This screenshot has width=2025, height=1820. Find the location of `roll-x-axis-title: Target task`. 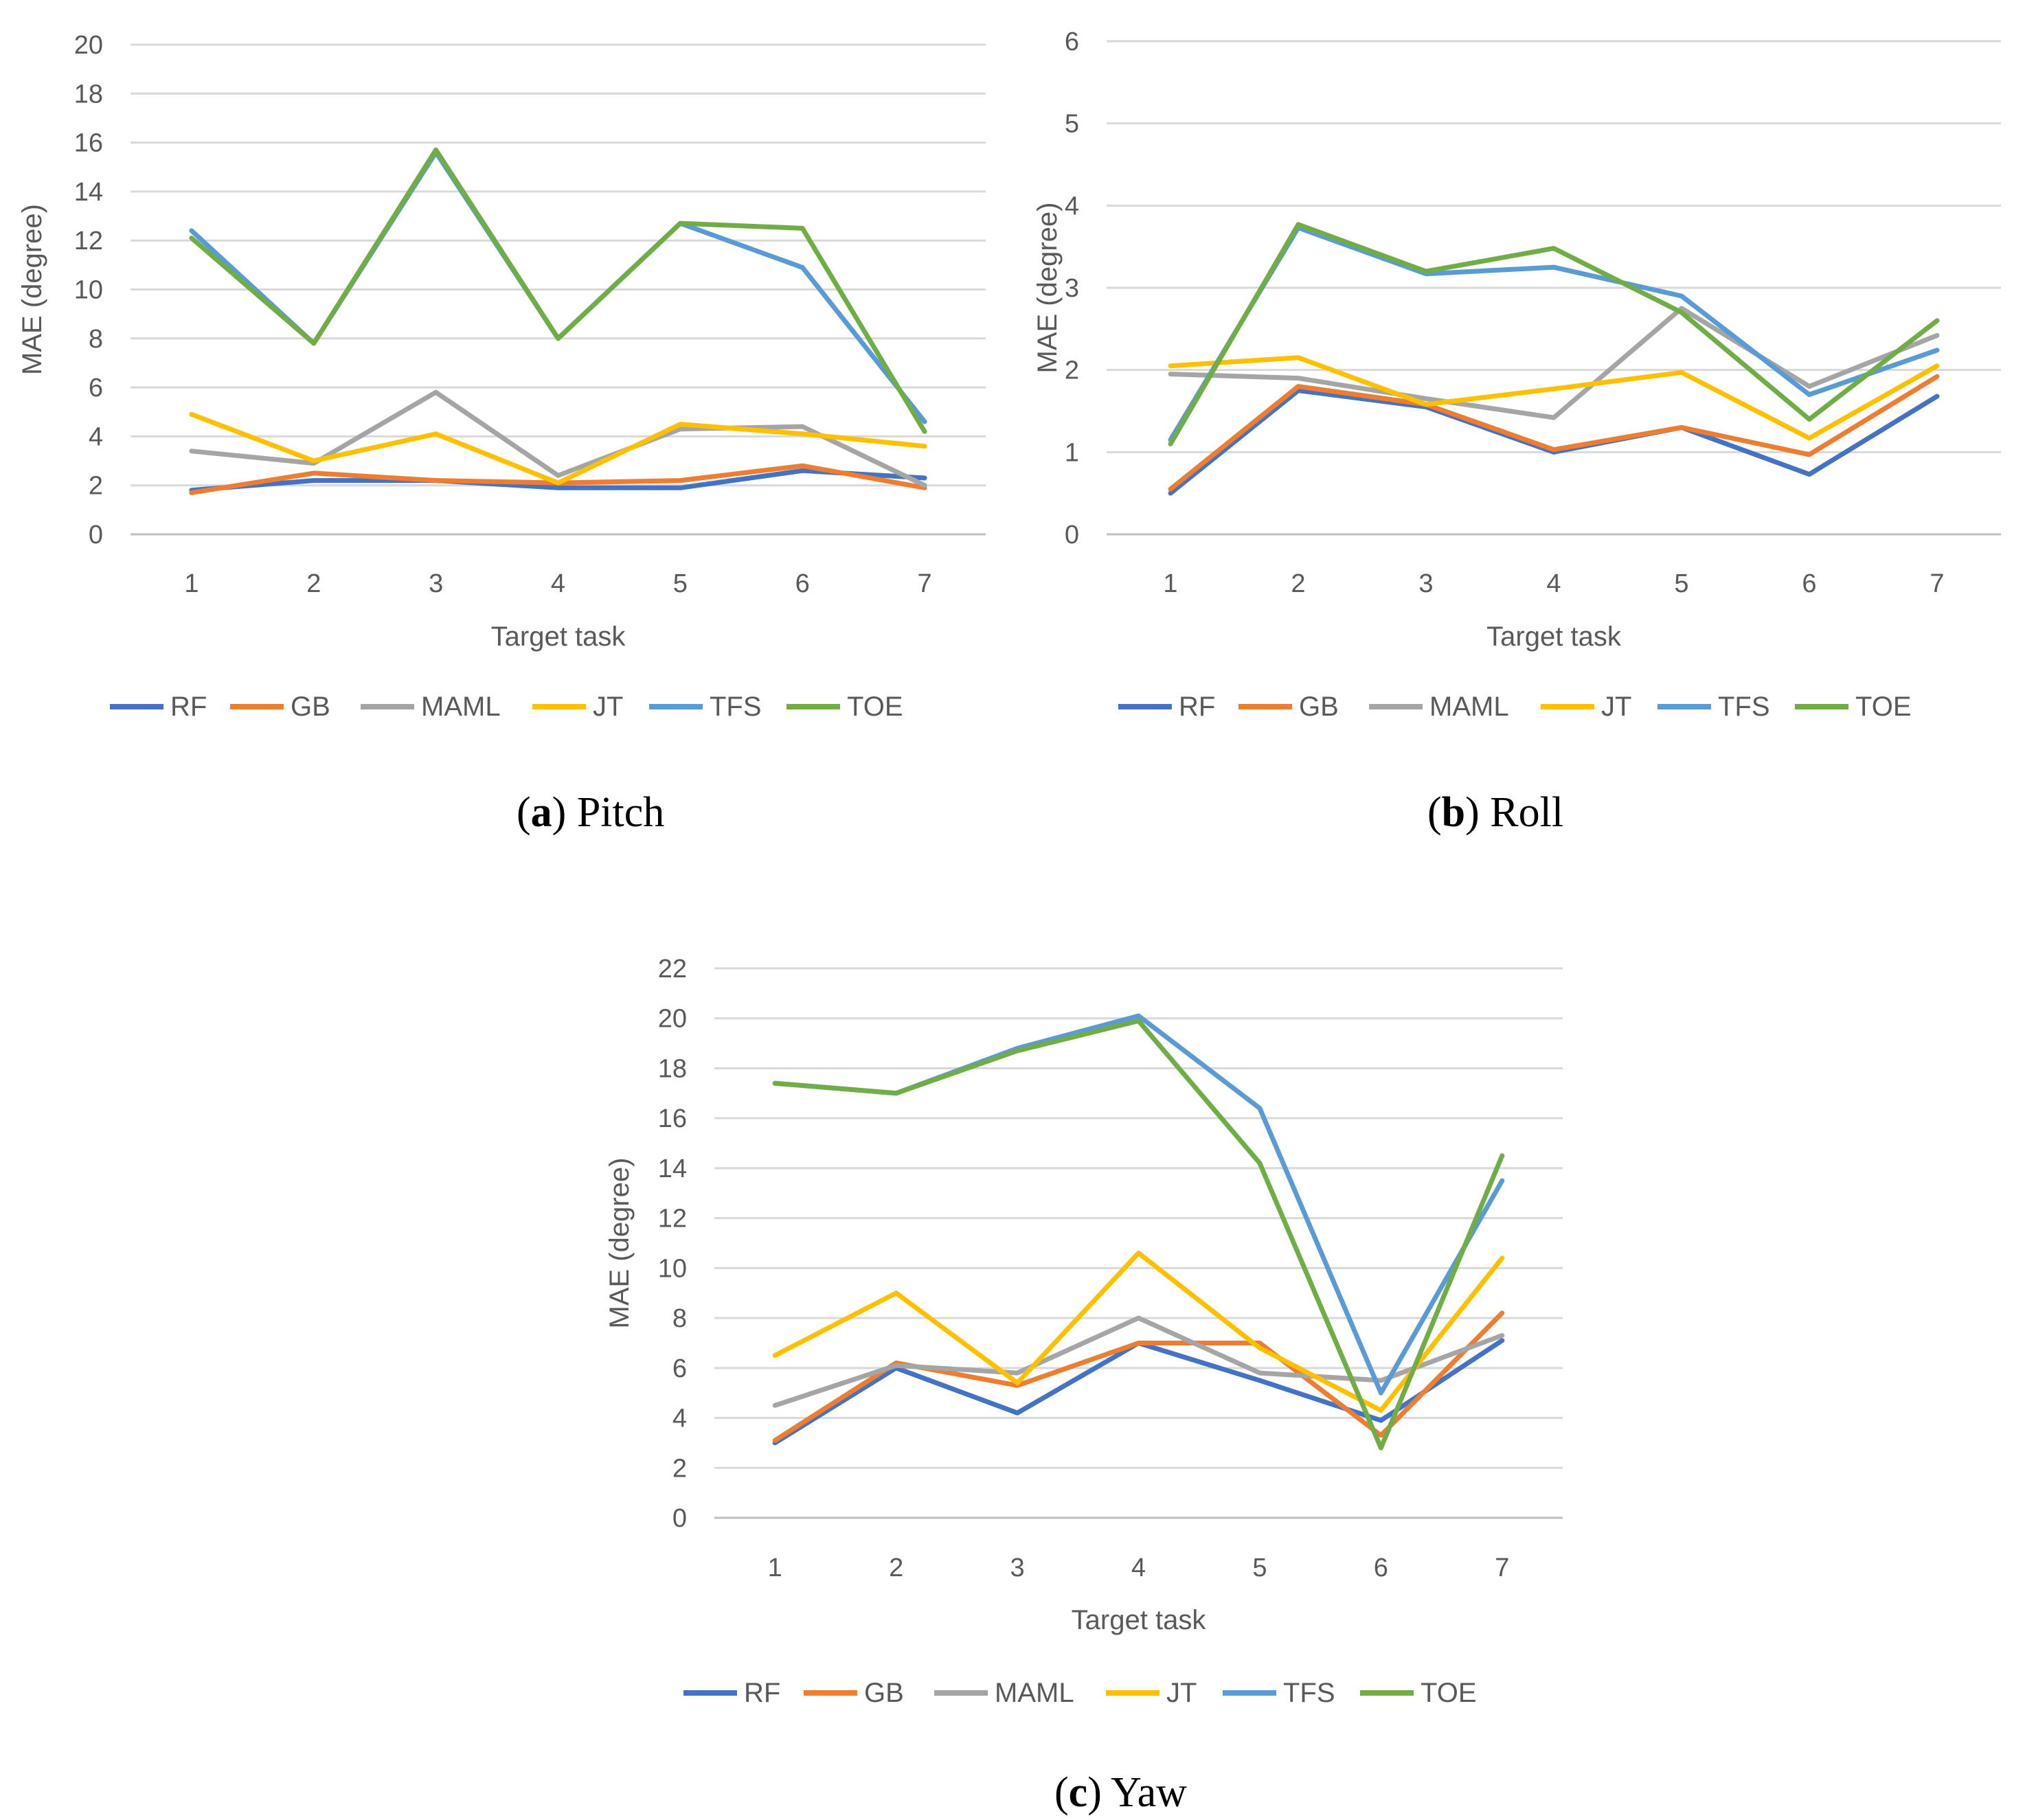

roll-x-axis-title: Target task is located at coordinates (1554, 637).